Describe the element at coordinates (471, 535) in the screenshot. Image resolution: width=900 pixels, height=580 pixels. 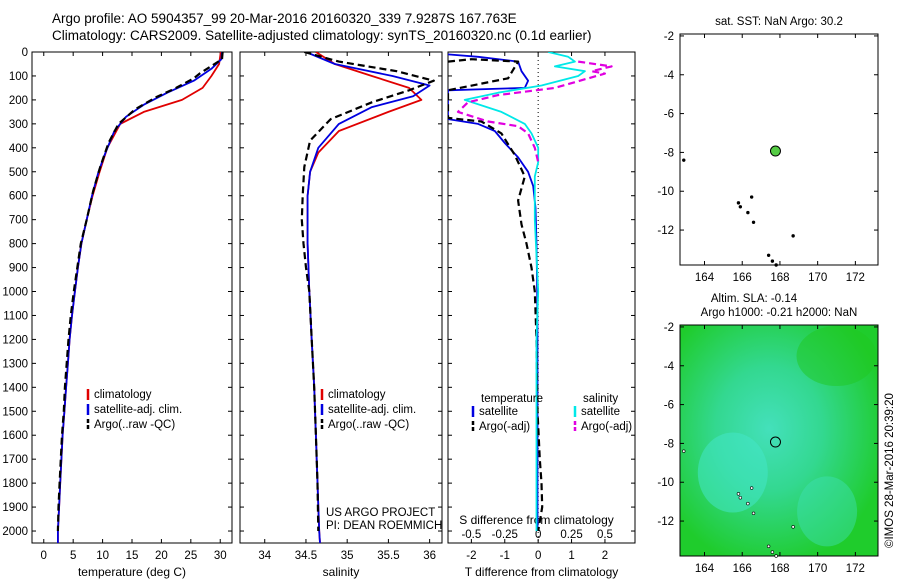
I see `s-tick-label: -0.5` at that location.